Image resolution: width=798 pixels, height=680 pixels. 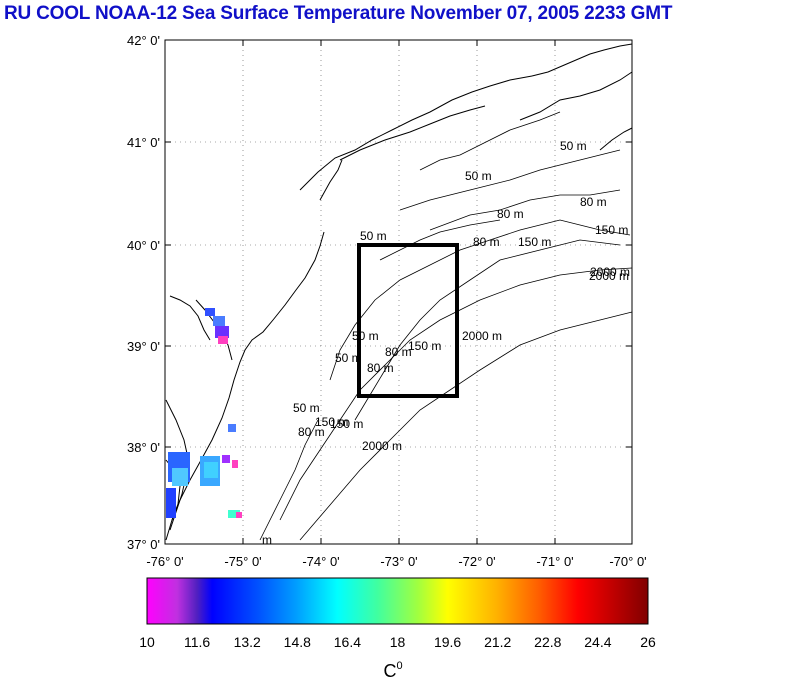 What do you see at coordinates (408, 320) in the screenshot?
I see `study-area-box` at bounding box center [408, 320].